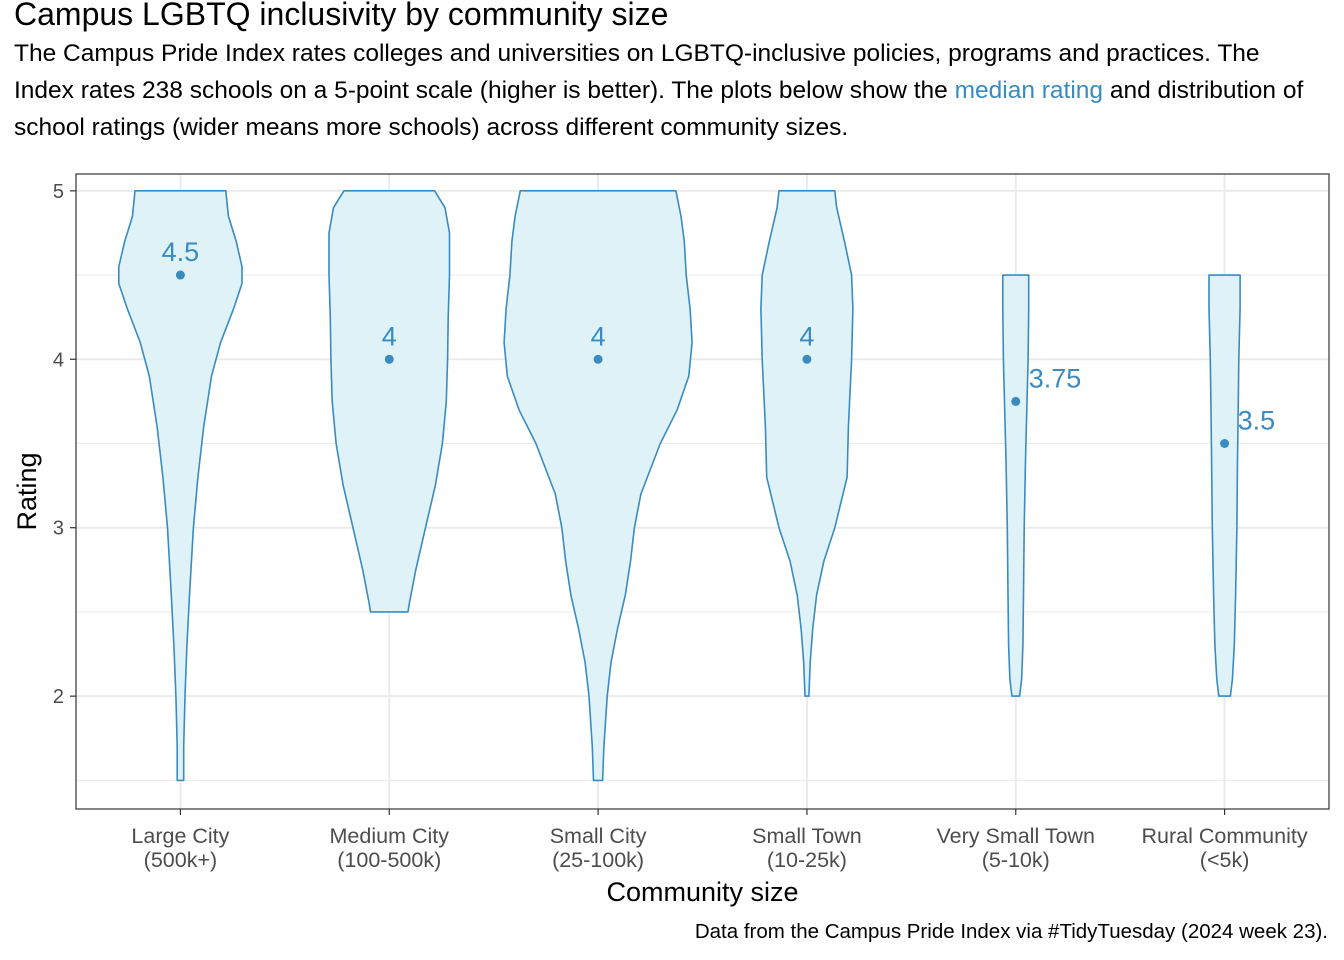 This screenshot has width=1344, height=960. I want to click on x-tick-sublabel: (500k+), so click(181, 860).